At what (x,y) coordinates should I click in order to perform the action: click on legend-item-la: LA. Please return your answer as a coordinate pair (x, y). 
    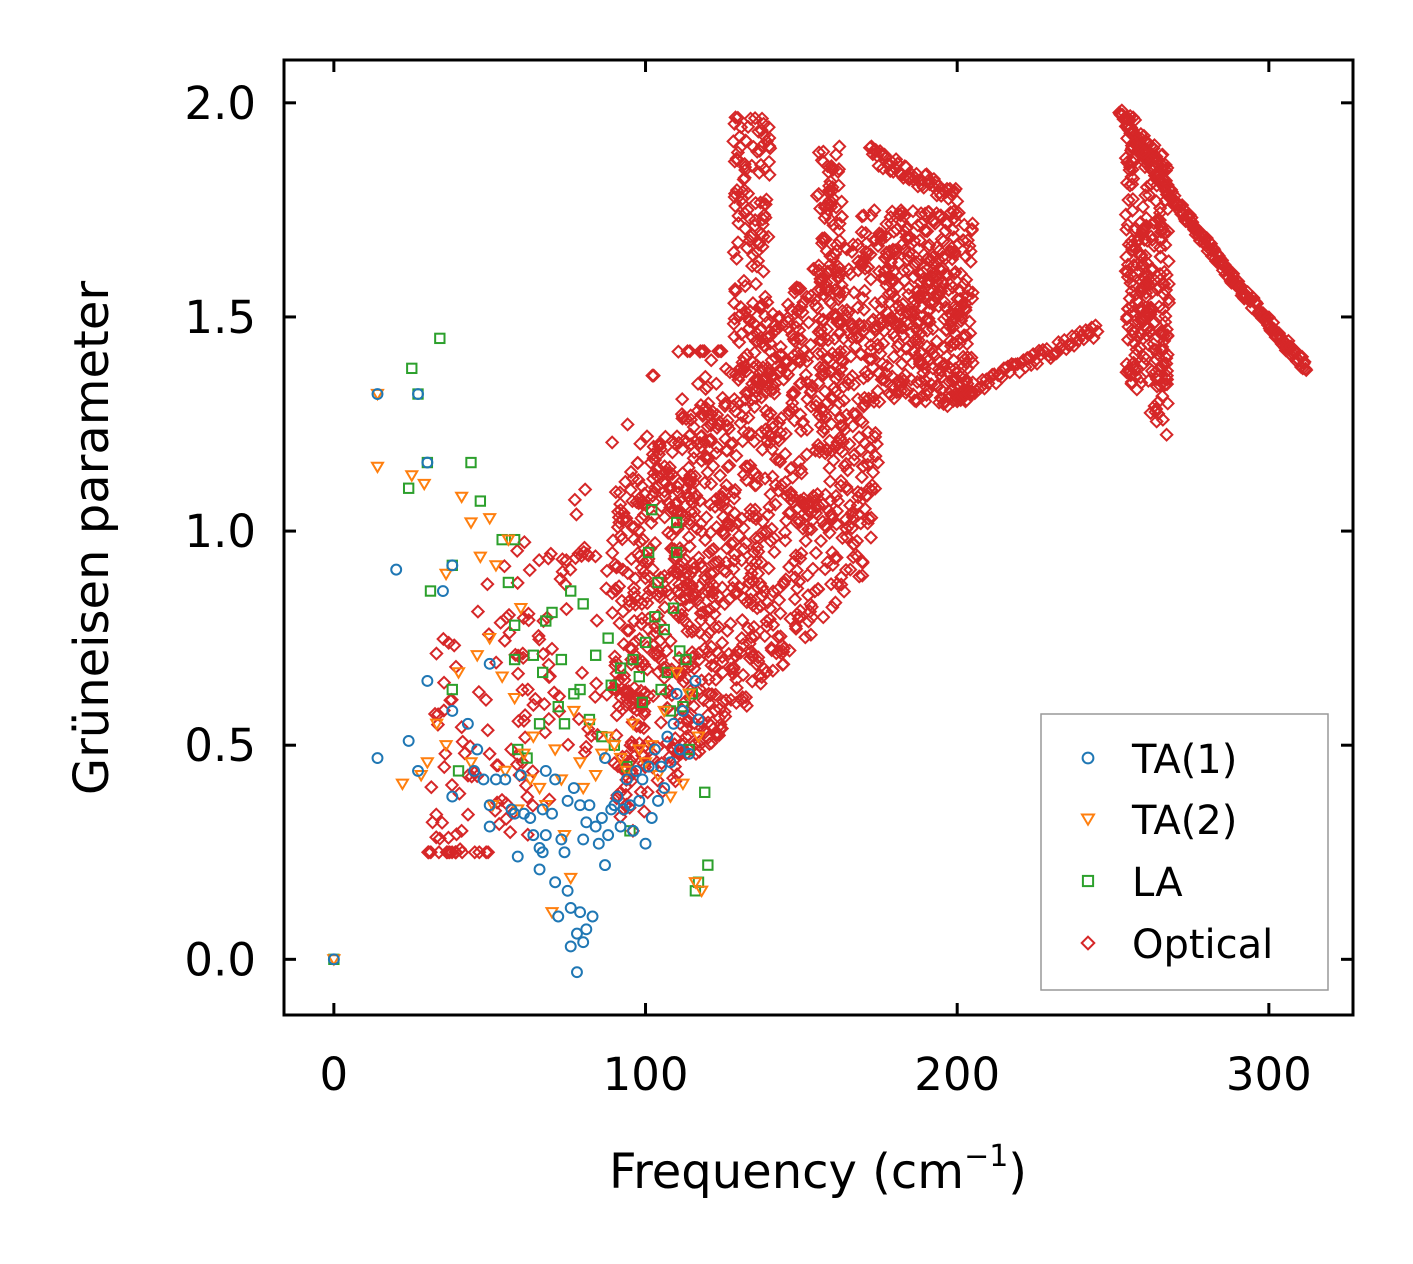
    Looking at the image, I should click on (1132, 883).